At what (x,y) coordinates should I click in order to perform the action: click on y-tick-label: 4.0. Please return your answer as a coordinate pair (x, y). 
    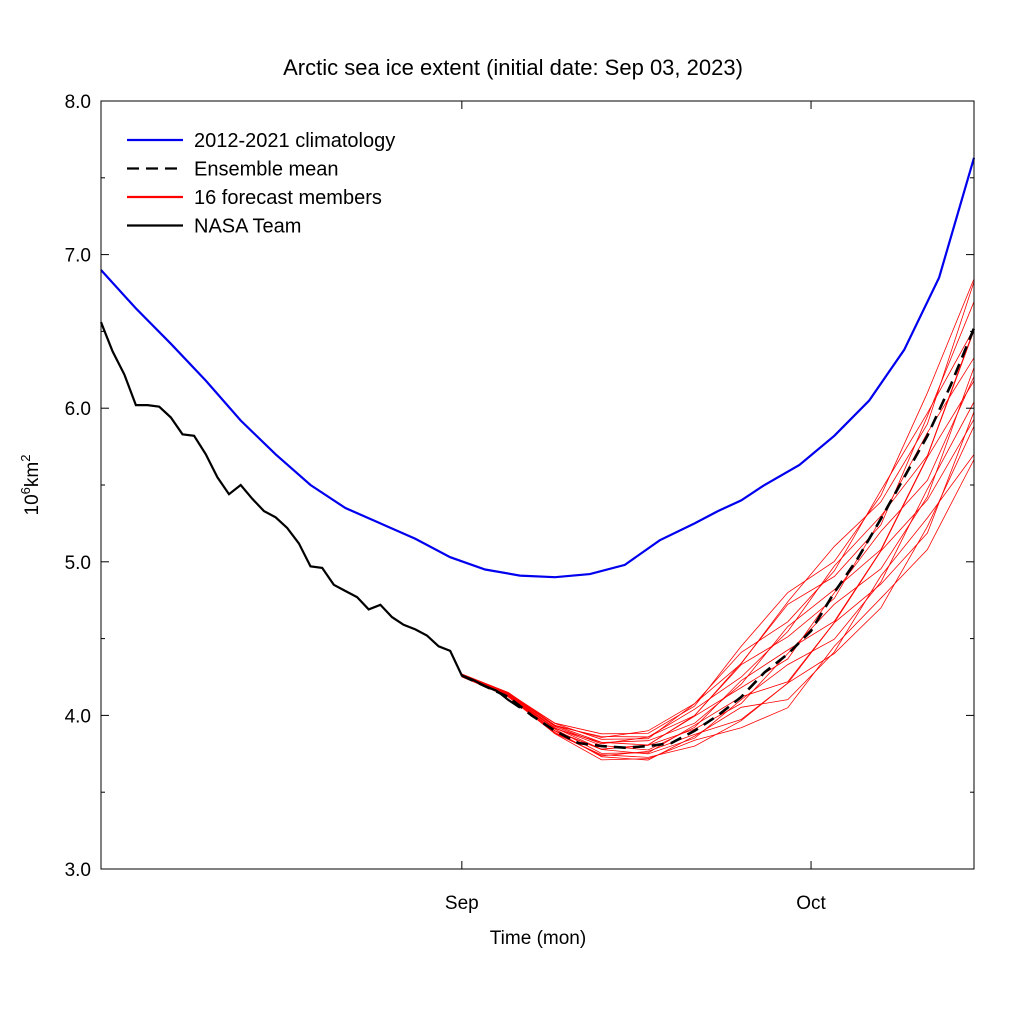
    Looking at the image, I should click on (78, 716).